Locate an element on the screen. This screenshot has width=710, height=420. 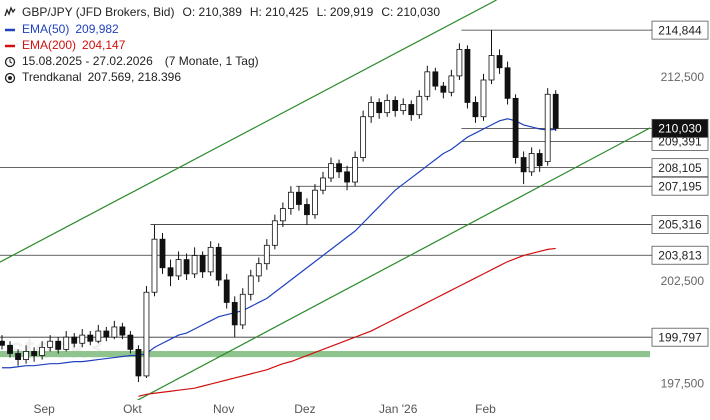
low: L: 209,919 is located at coordinates (345, 12).